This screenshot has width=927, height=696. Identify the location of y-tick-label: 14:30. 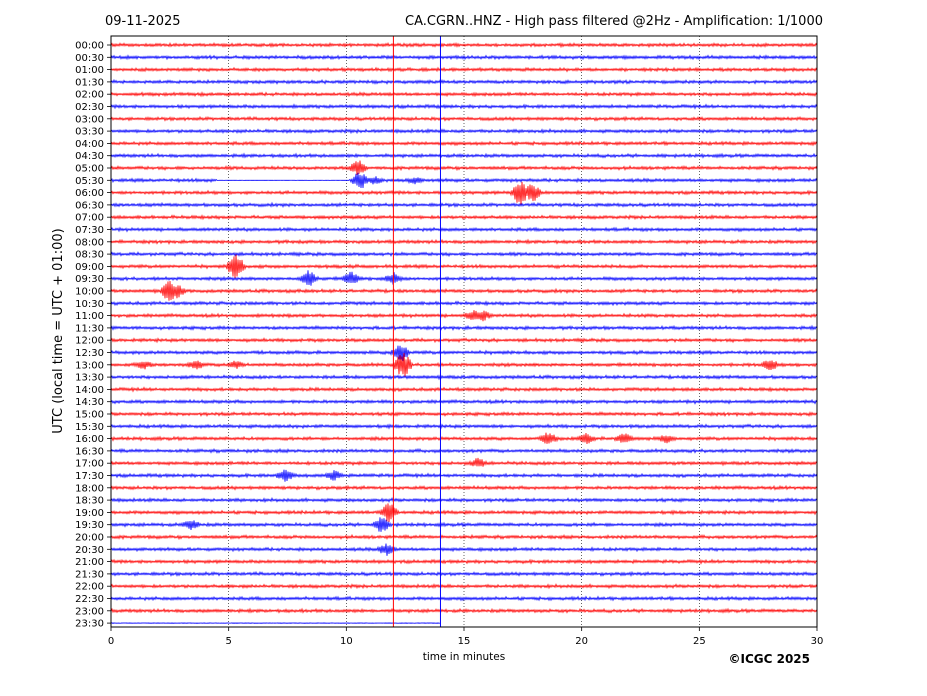
(89, 402).